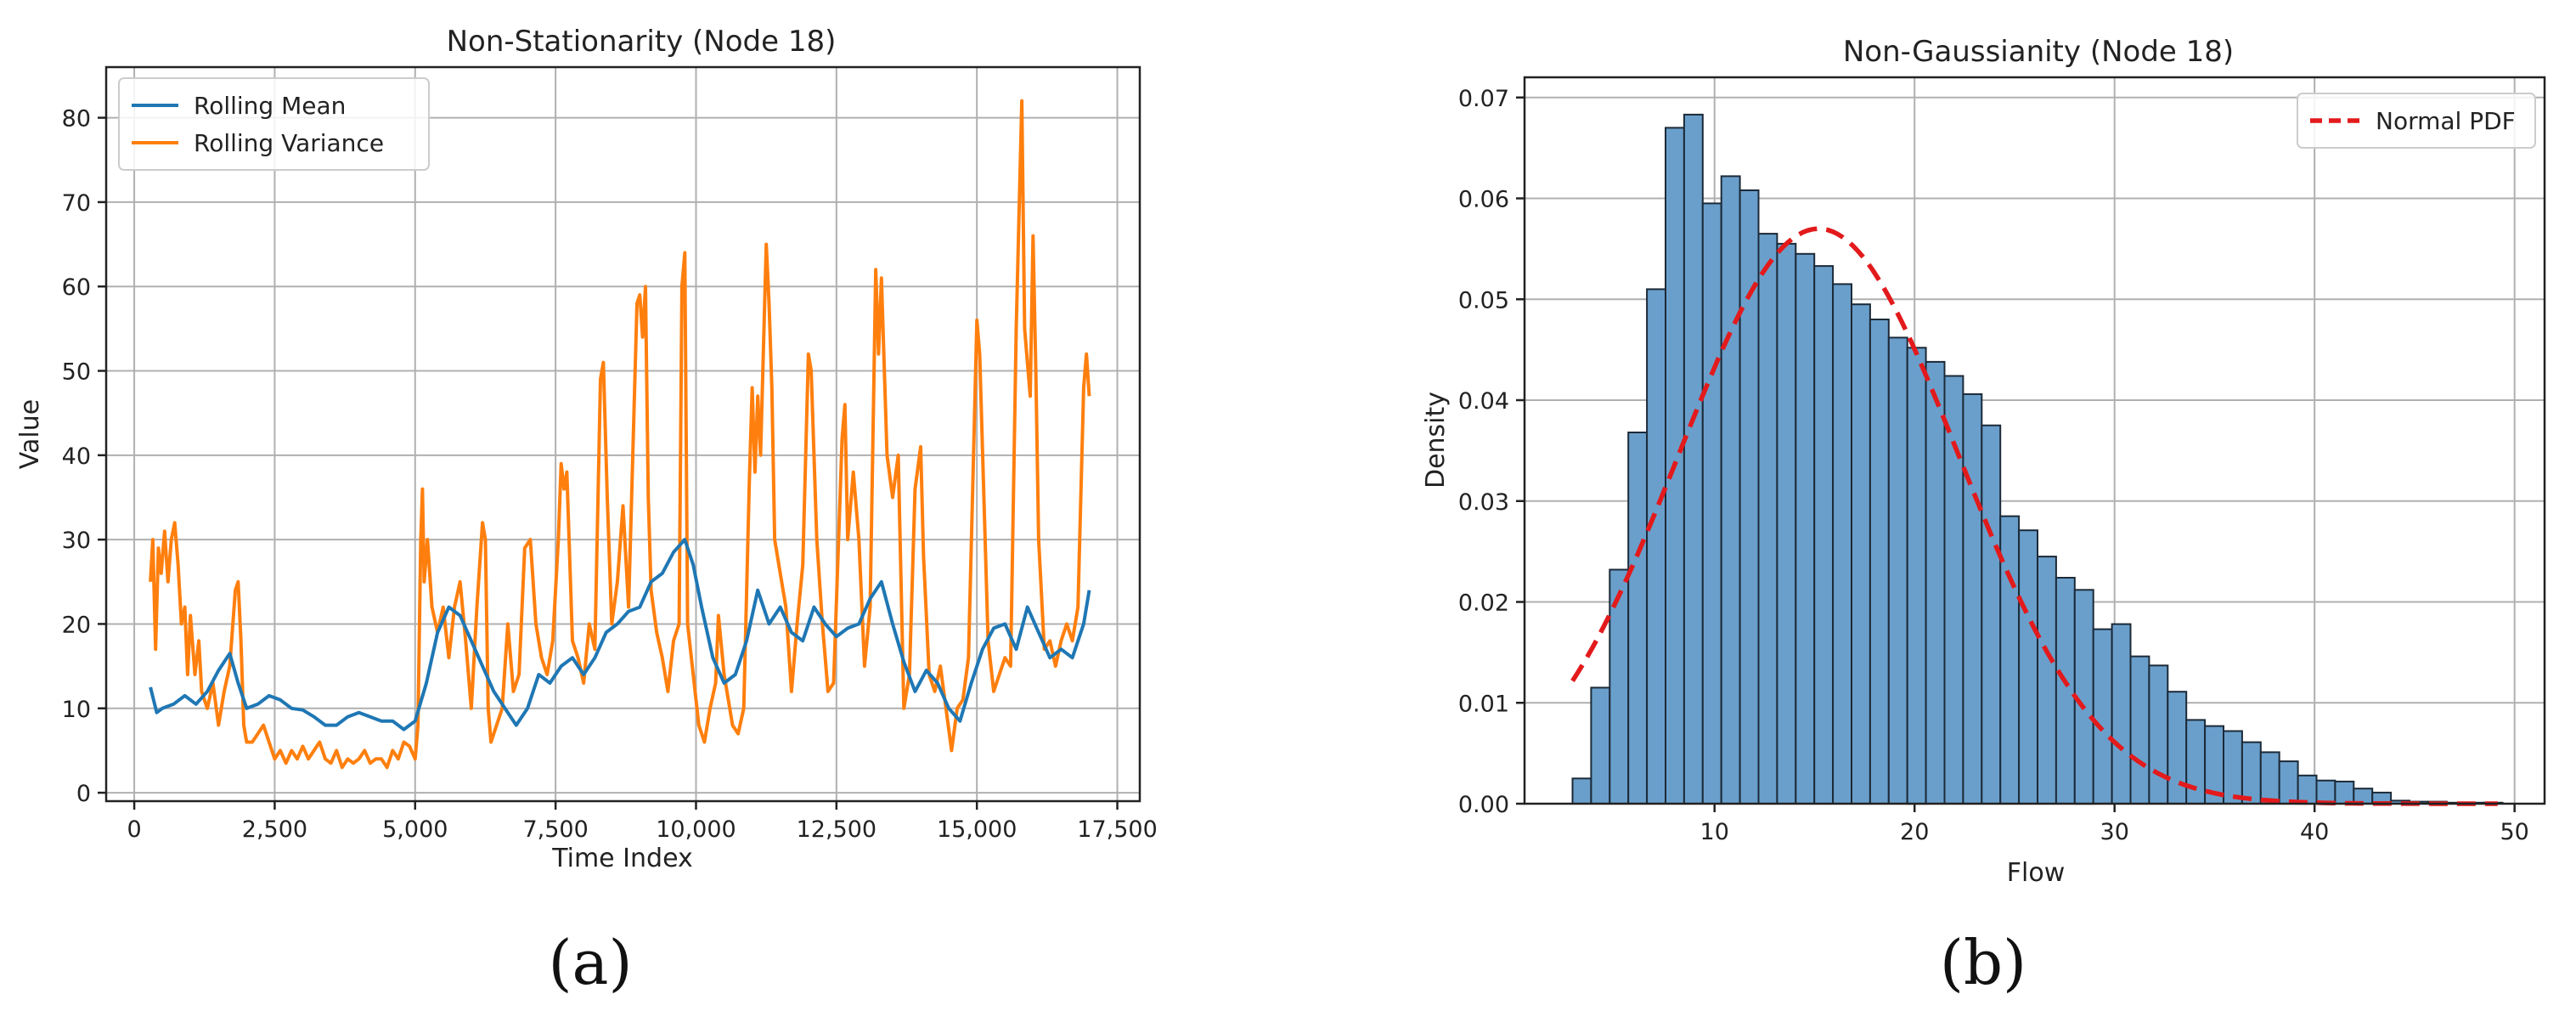 Image resolution: width=2576 pixels, height=1011 pixels. Describe the element at coordinates (1117, 829) in the screenshot. I see `chart-a-xtick-label: 17,500` at that location.